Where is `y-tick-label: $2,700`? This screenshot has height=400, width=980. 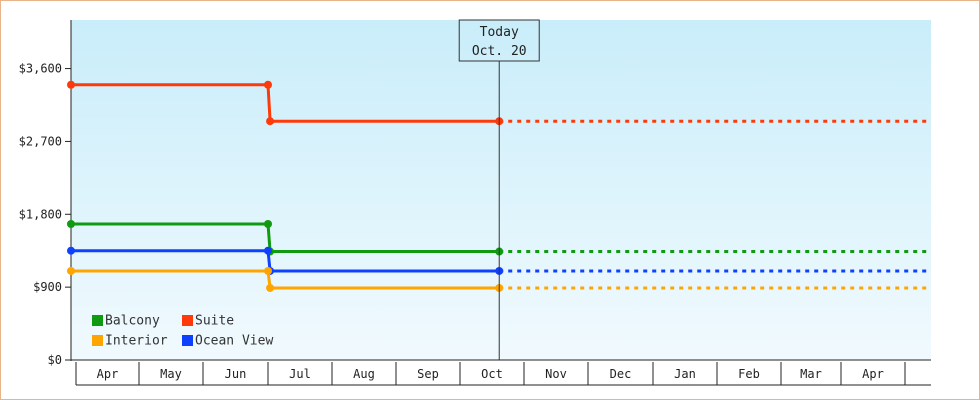
y-tick-label: $2,700 is located at coordinates (40, 141).